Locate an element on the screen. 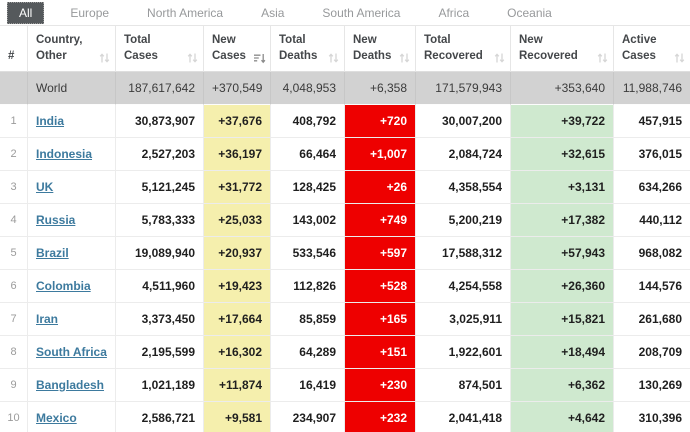 This screenshot has width=690, height=432. cell-new-cases: +37,676 is located at coordinates (236, 121).